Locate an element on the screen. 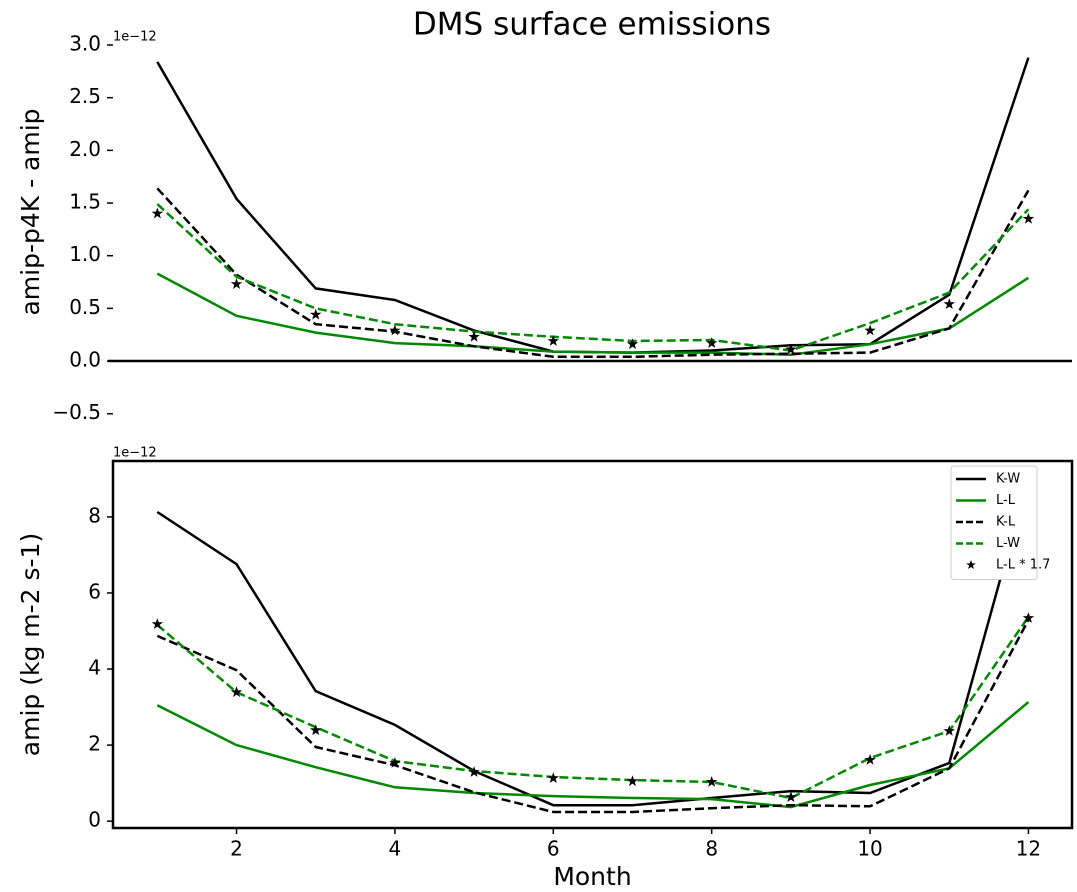 Image resolution: width=1077 pixels, height=892 pixels. x-tick-label: 12 is located at coordinates (1028, 849).